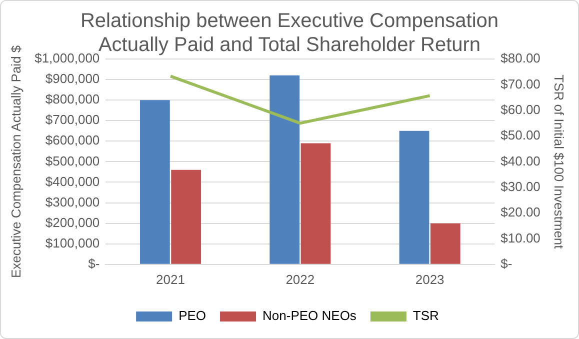 The width and height of the screenshot is (579, 339). I want to click on y-tick-label: $-, so click(94, 263).